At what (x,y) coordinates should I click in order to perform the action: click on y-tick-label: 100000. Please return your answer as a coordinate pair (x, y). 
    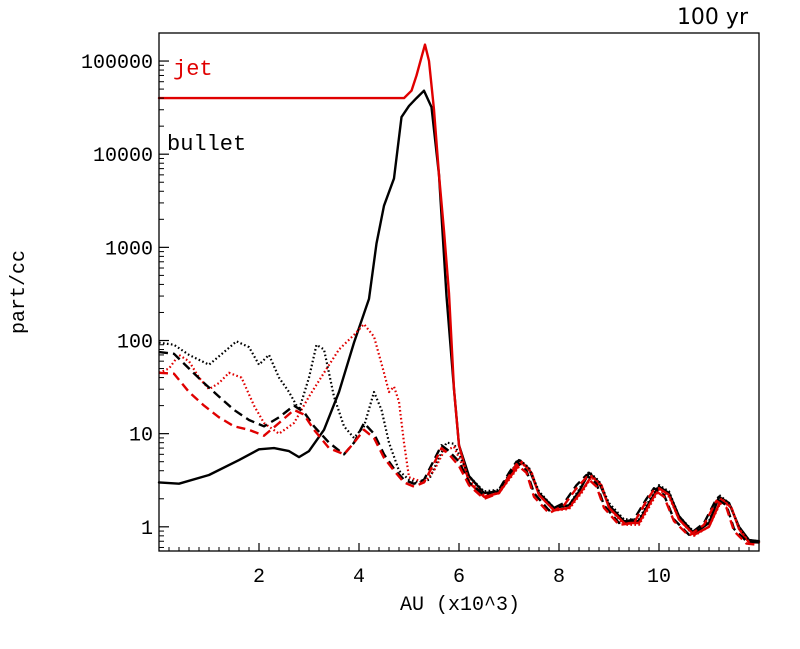
    Looking at the image, I should click on (117, 63).